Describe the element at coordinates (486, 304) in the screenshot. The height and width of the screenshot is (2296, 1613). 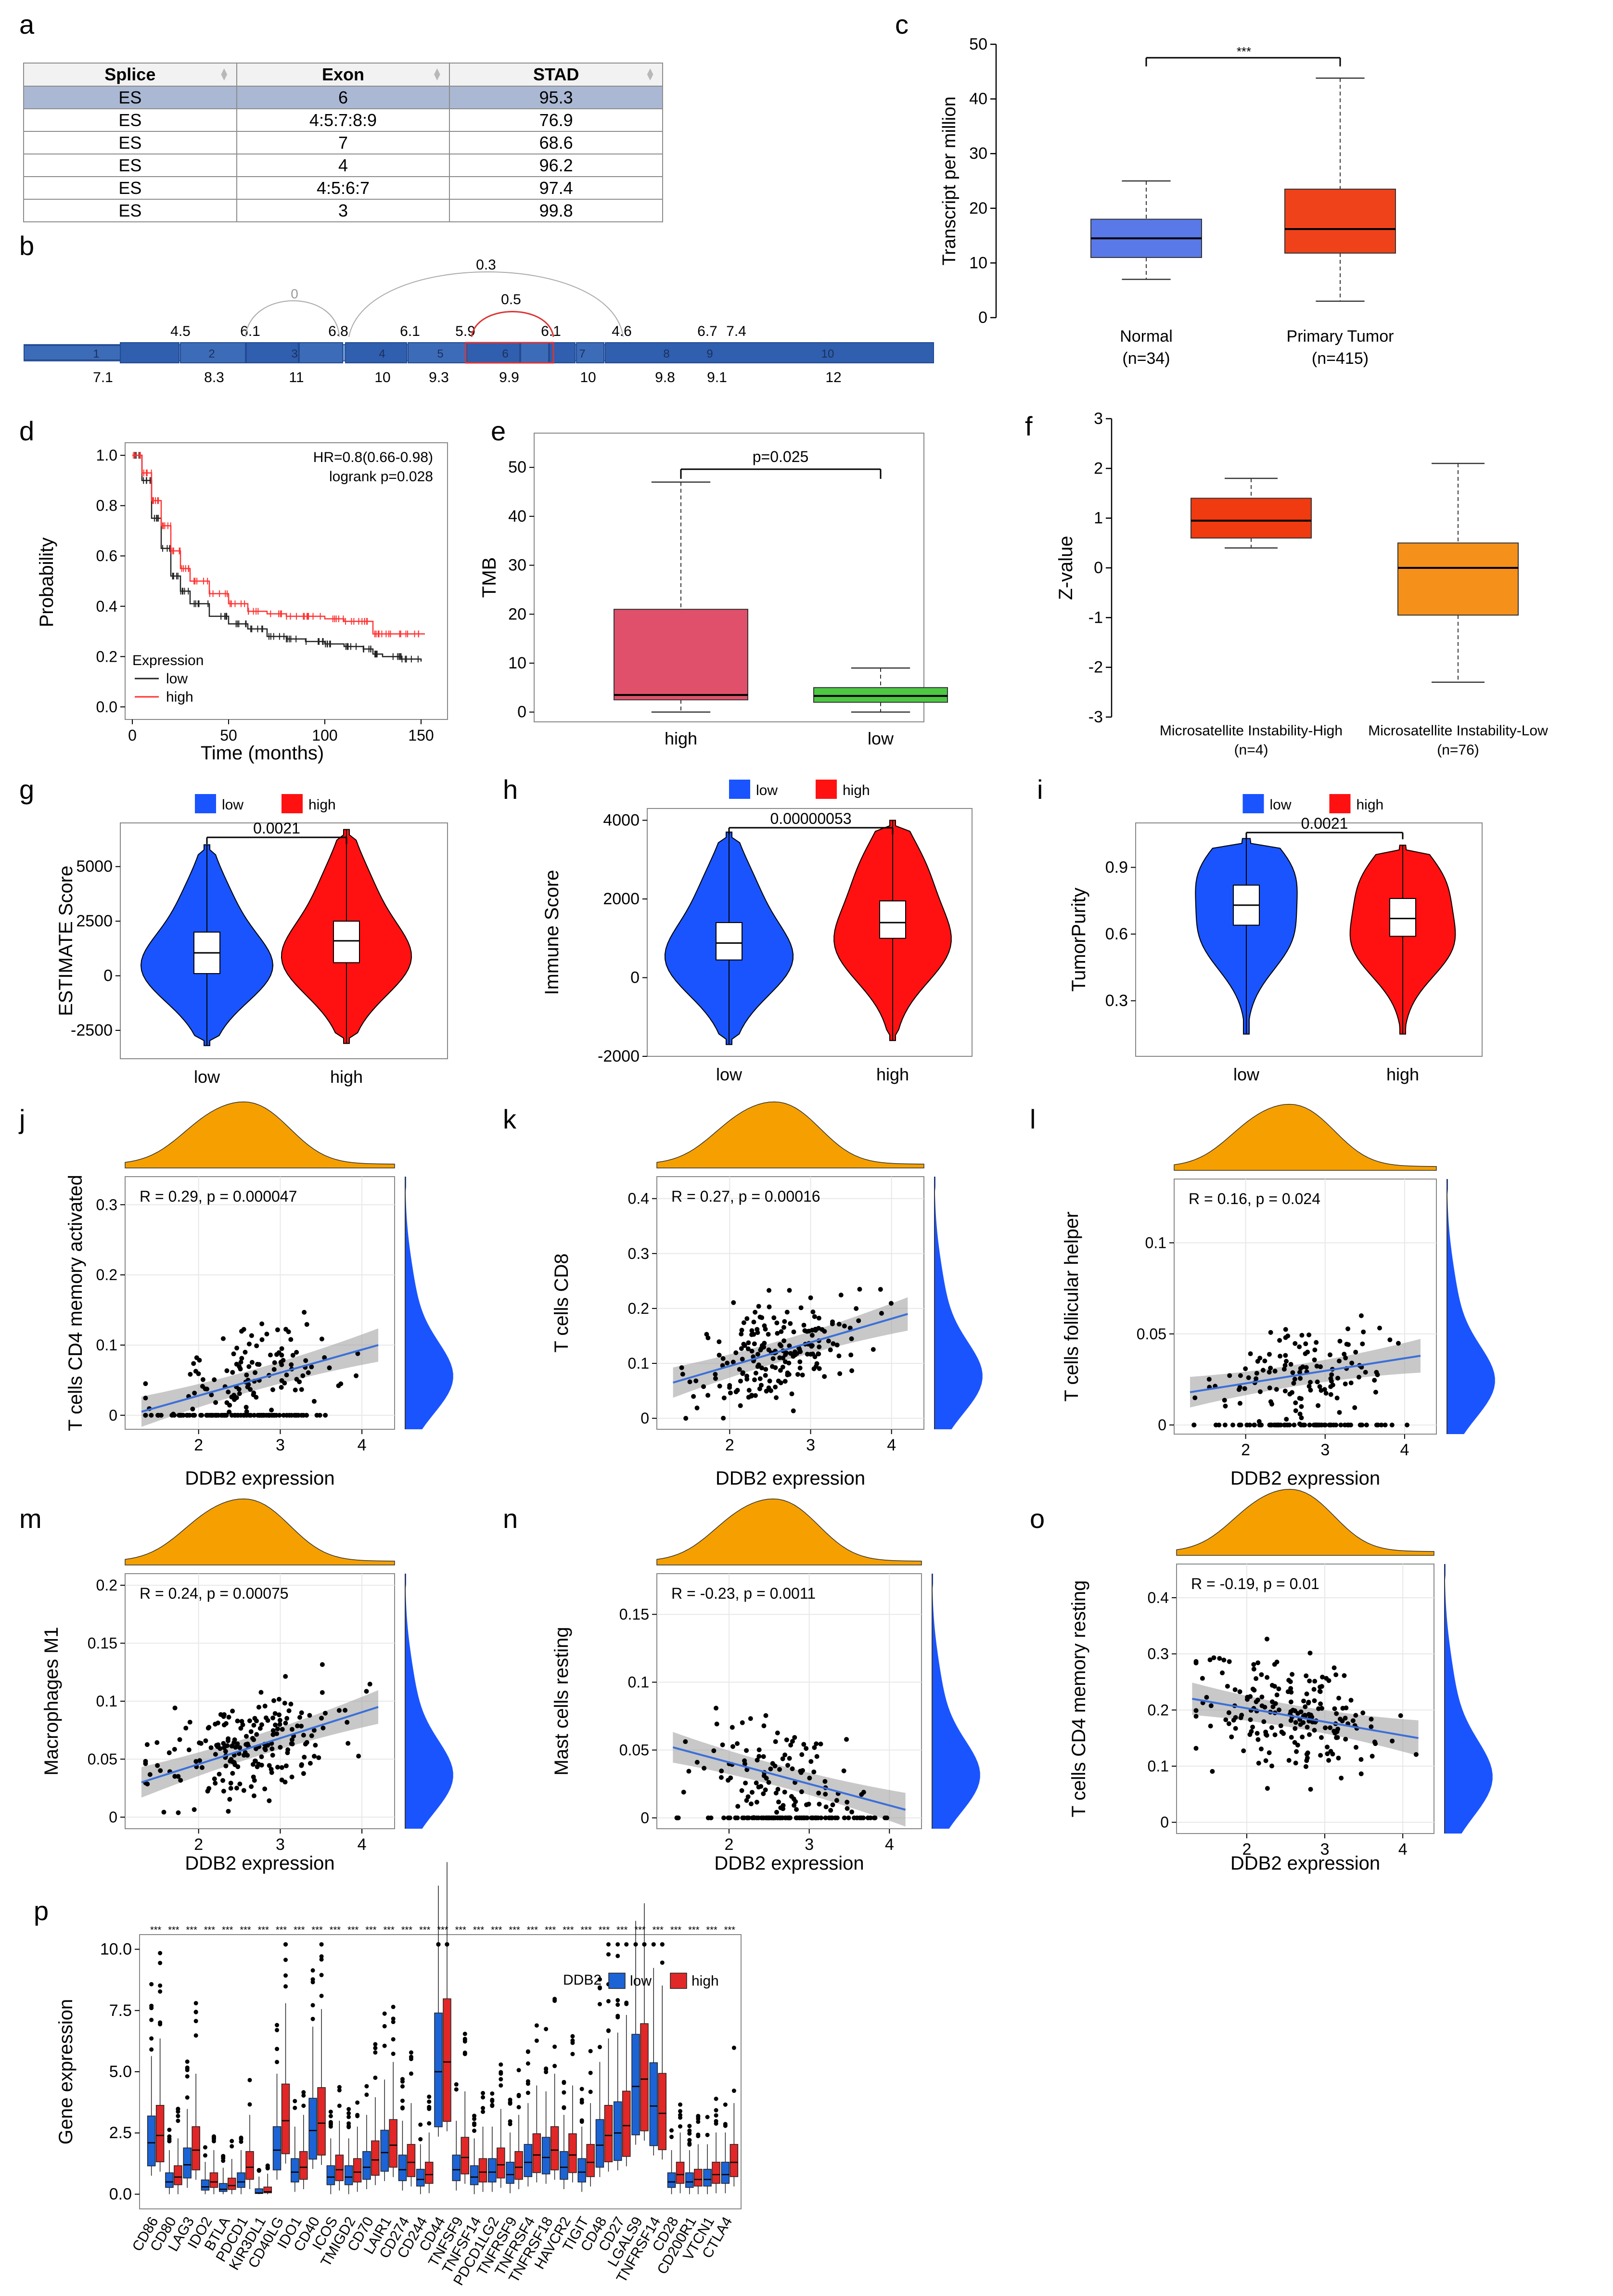
I see `splice-arc` at that location.